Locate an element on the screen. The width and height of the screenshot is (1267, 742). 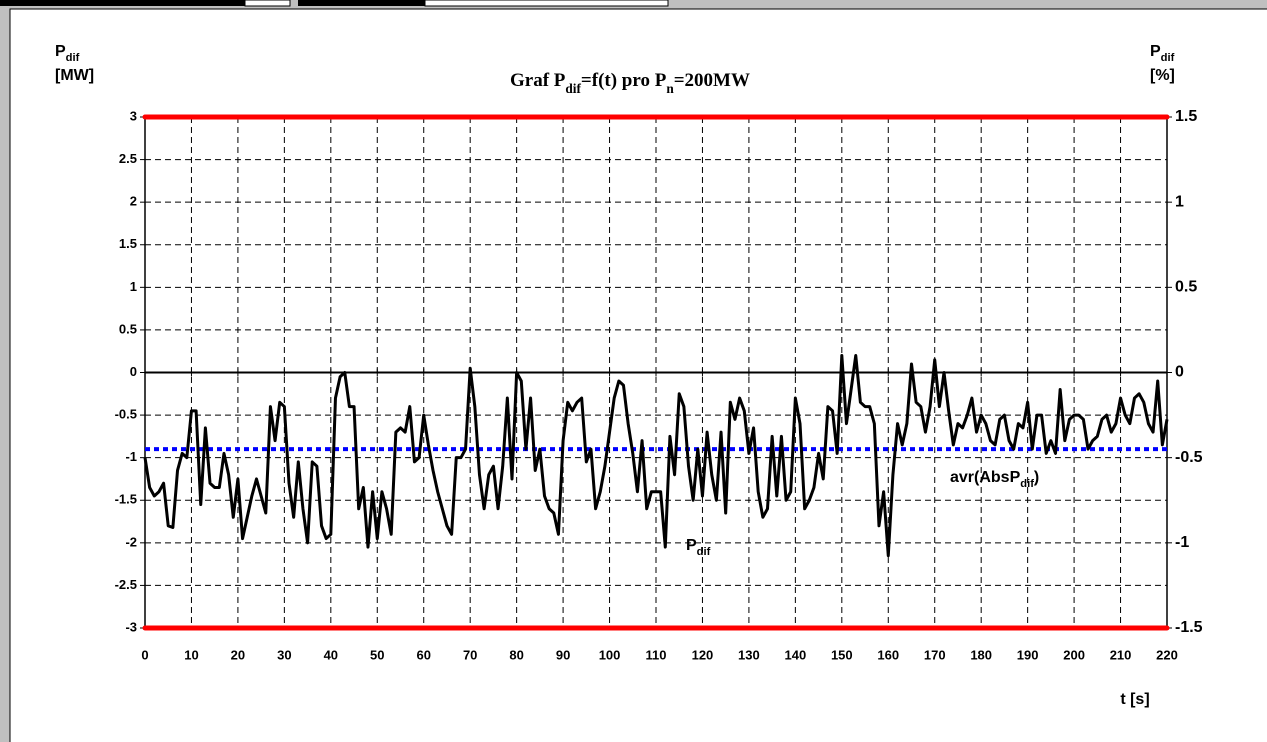
text-part: n is located at coordinates (670, 88).